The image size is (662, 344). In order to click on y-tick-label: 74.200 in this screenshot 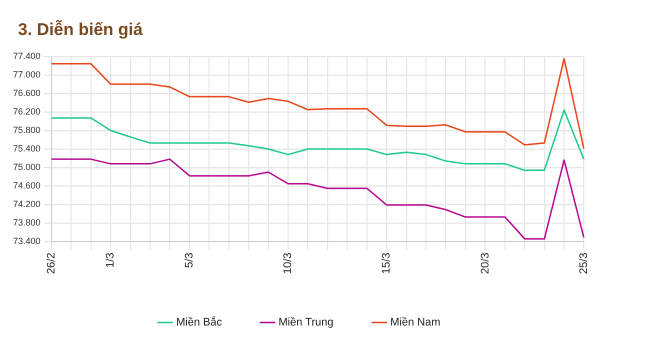, I will do `click(26, 204)`.